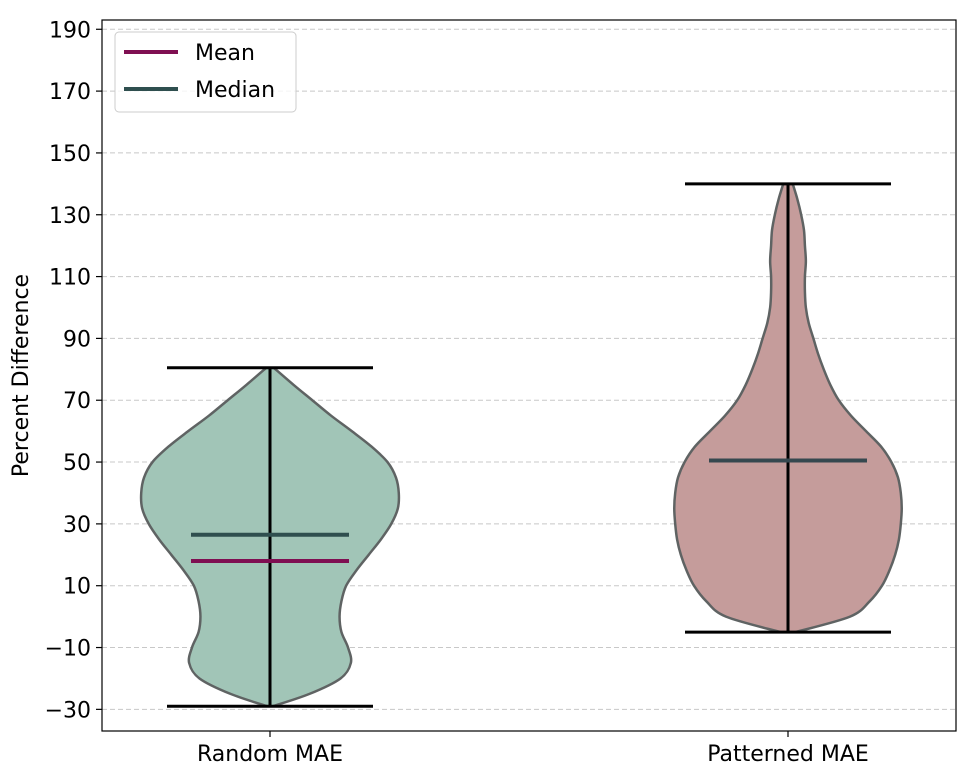 The image size is (965, 775). Describe the element at coordinates (270, 754) in the screenshot. I see `x-tick-label: Random MAE` at that location.